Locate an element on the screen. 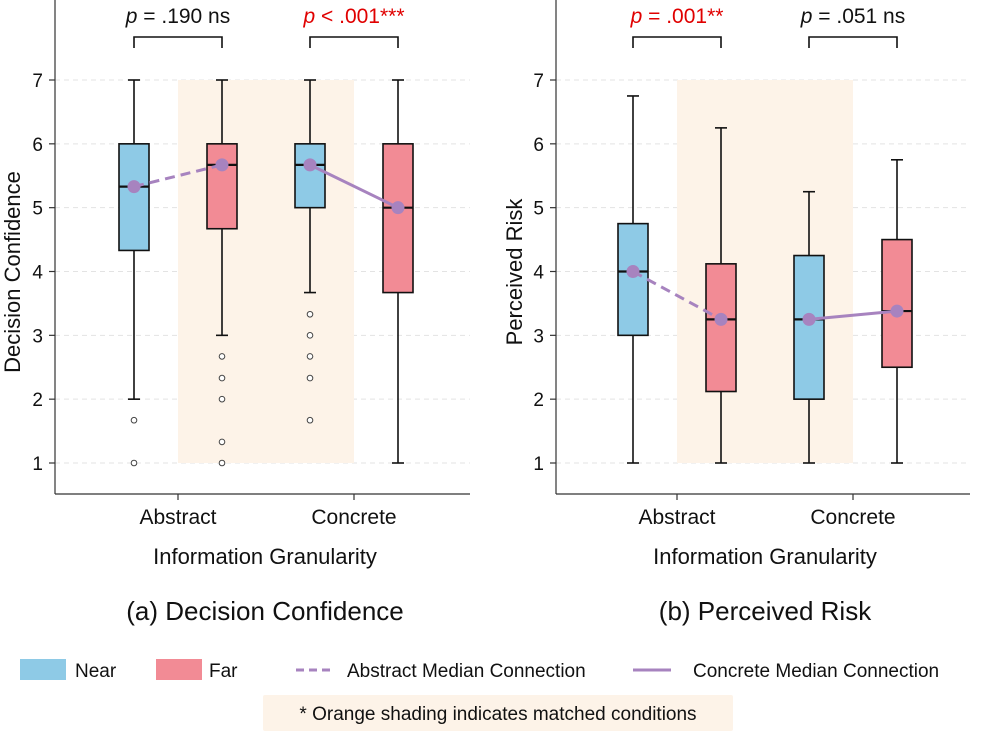 This screenshot has width=996, height=741. significance-label: p = .051 ns is located at coordinates (853, 16).